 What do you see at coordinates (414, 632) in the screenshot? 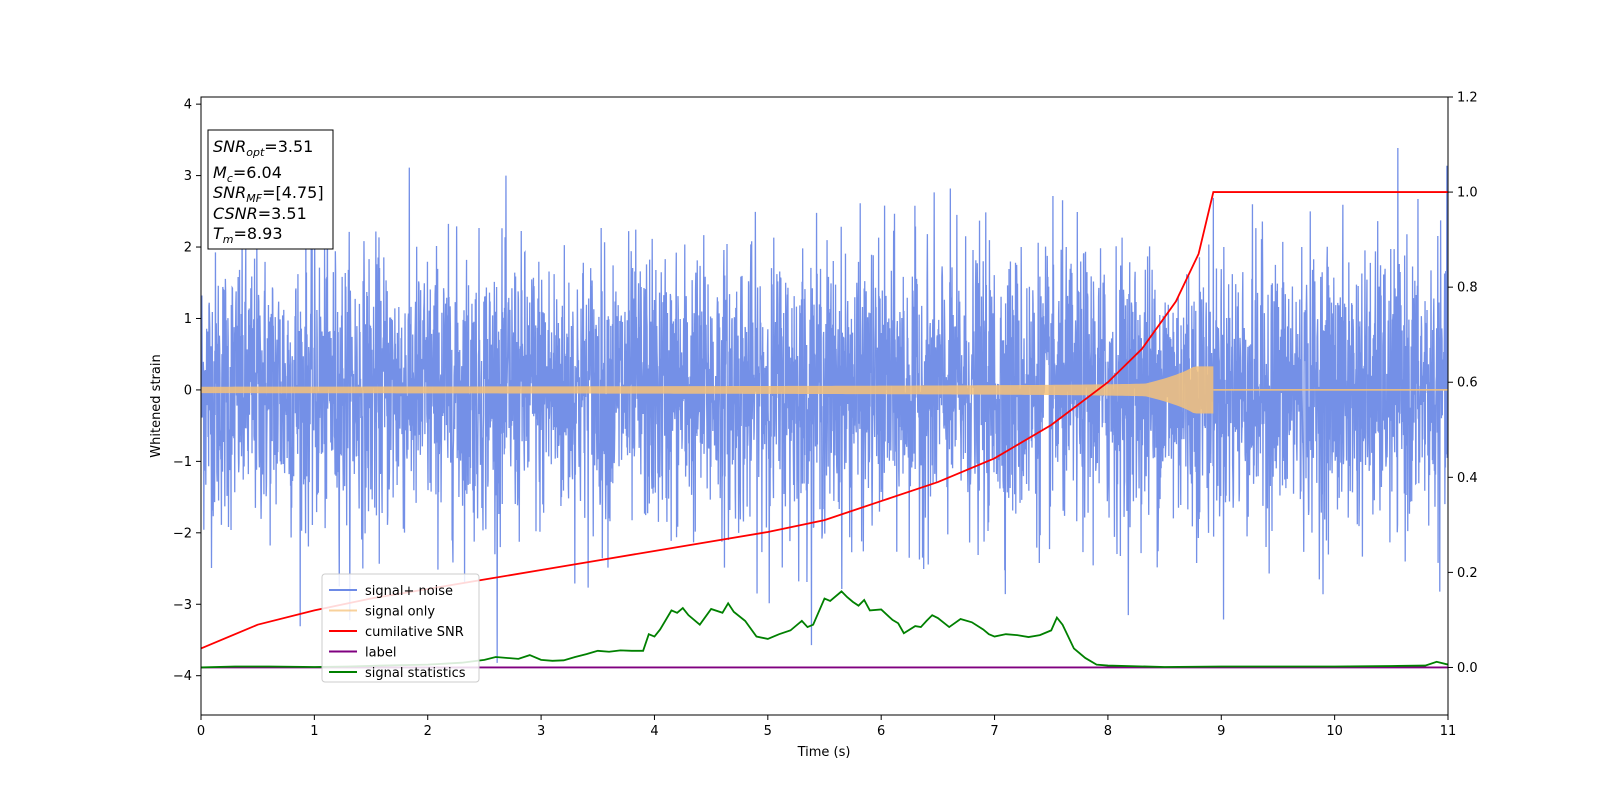
I see `legend-label: cumilative SNR` at bounding box center [414, 632].